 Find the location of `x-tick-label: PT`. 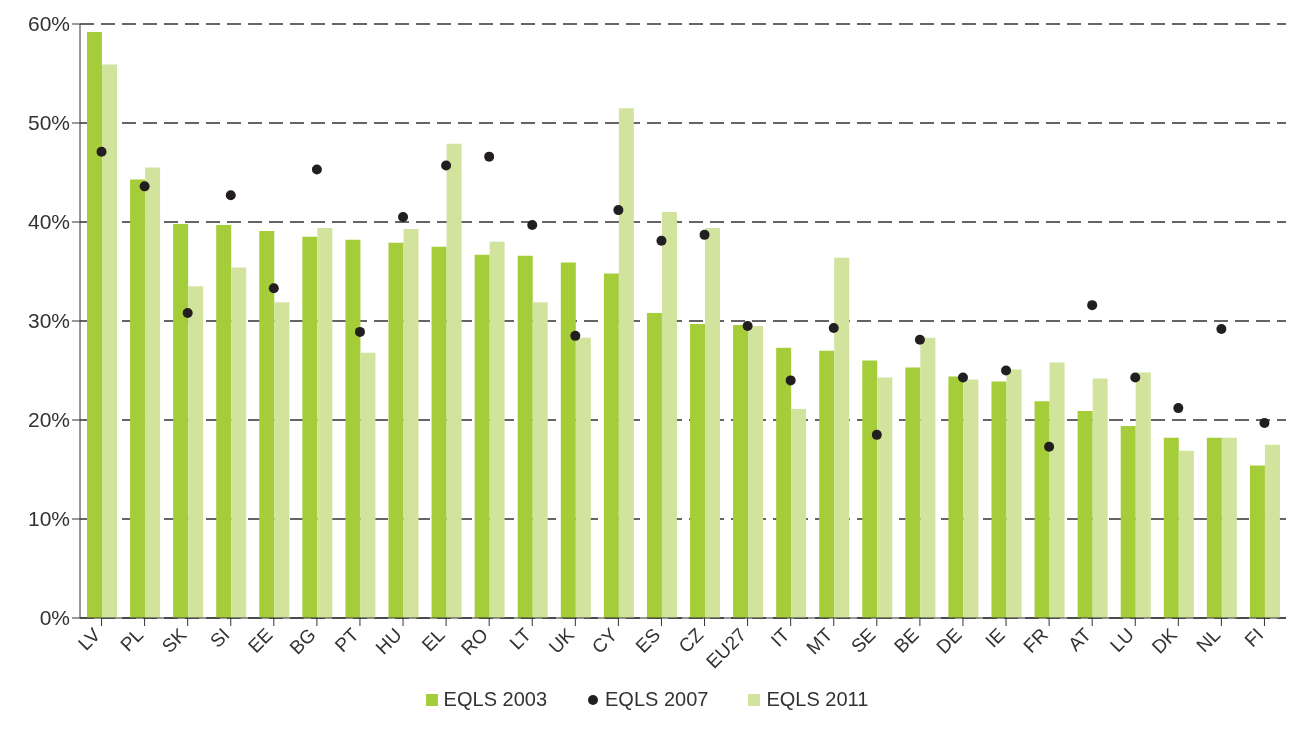

x-tick-label: PT is located at coordinates (347, 639).